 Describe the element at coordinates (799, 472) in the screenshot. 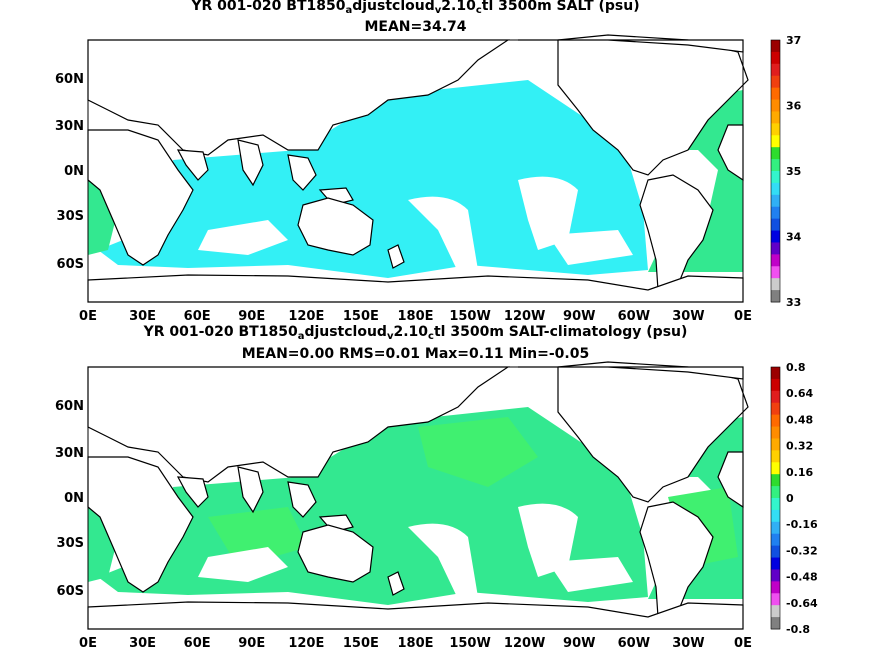

I see `panel2-colorbar-label: 0.16` at that location.